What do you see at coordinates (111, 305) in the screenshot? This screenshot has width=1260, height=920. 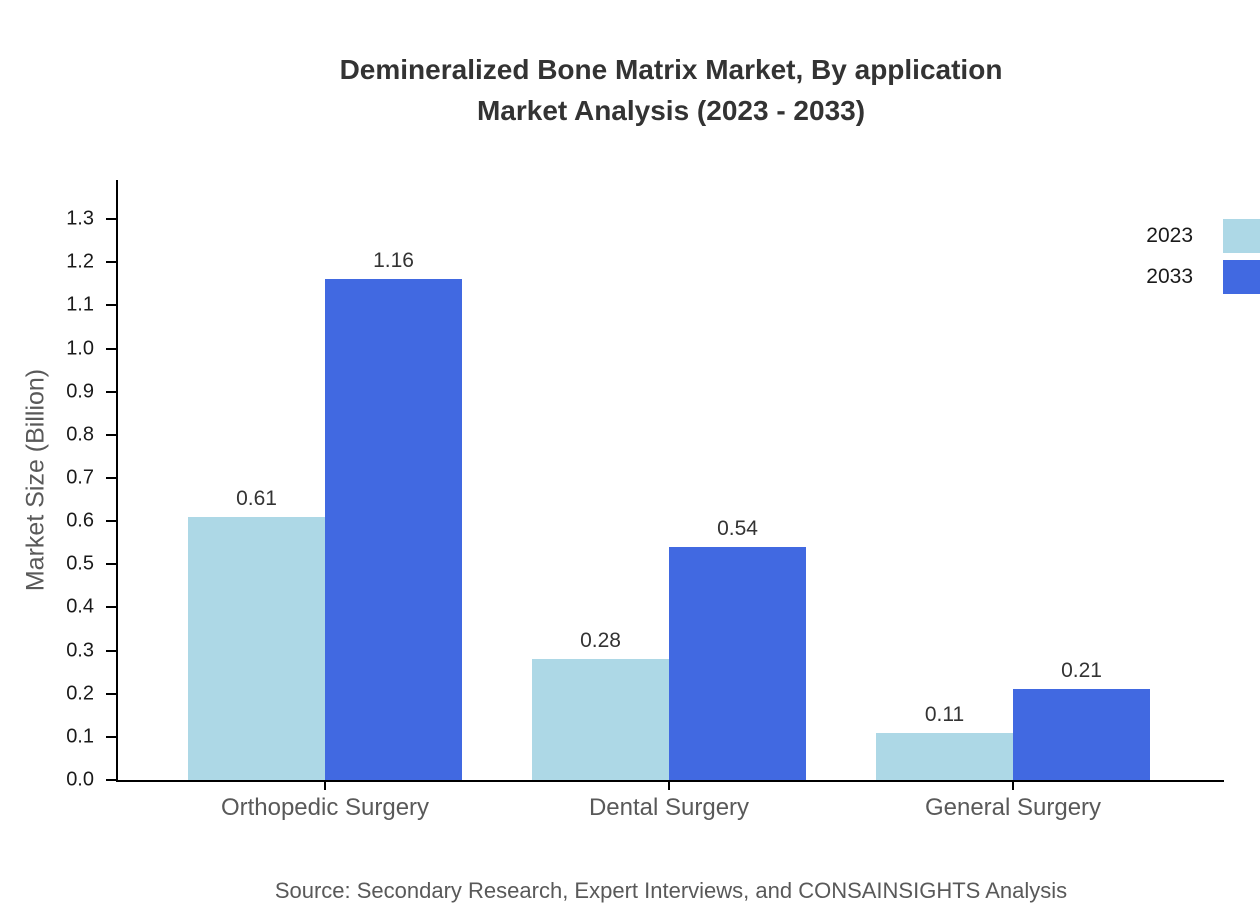 I see `y-tick-1.1` at bounding box center [111, 305].